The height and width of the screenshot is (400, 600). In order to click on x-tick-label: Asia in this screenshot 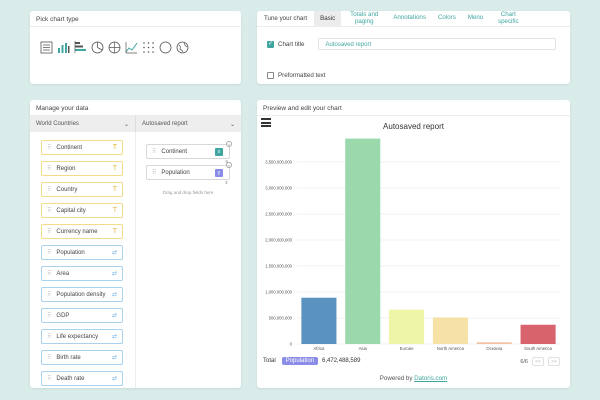, I will do `click(363, 348)`.